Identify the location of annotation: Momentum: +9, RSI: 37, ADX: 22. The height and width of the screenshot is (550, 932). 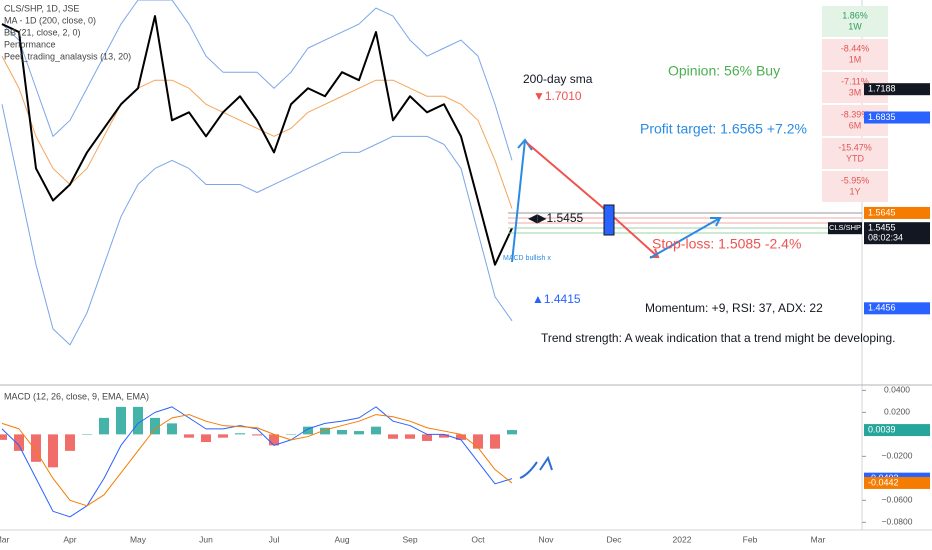
(734, 308).